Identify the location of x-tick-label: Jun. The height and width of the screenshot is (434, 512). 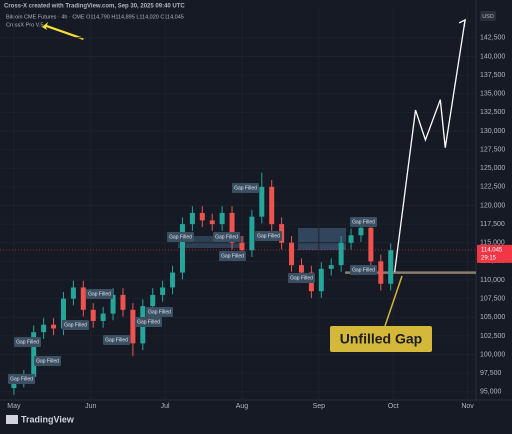
(90, 406).